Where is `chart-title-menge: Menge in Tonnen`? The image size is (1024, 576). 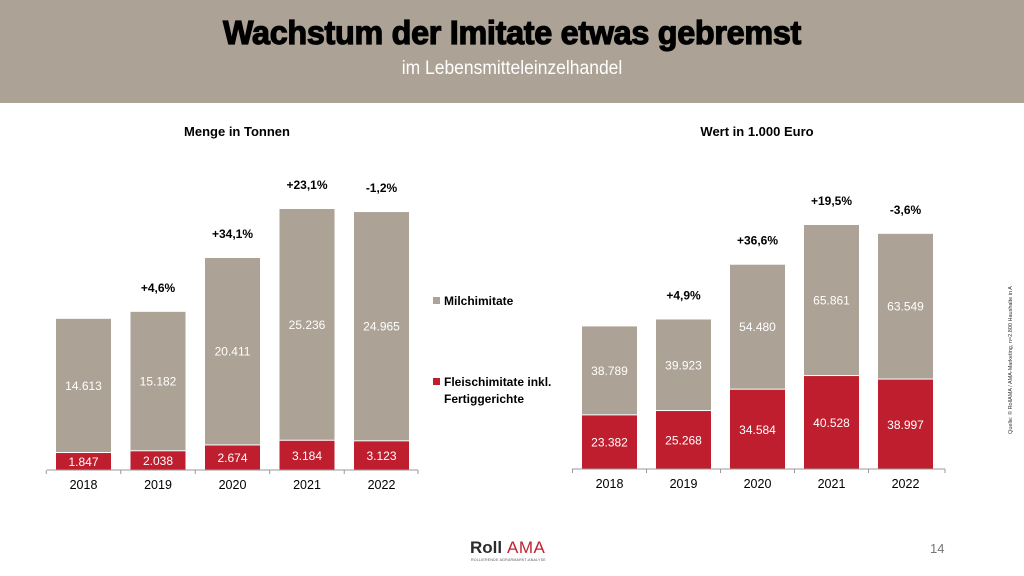
chart-title-menge: Menge in Tonnen is located at coordinates (237, 131).